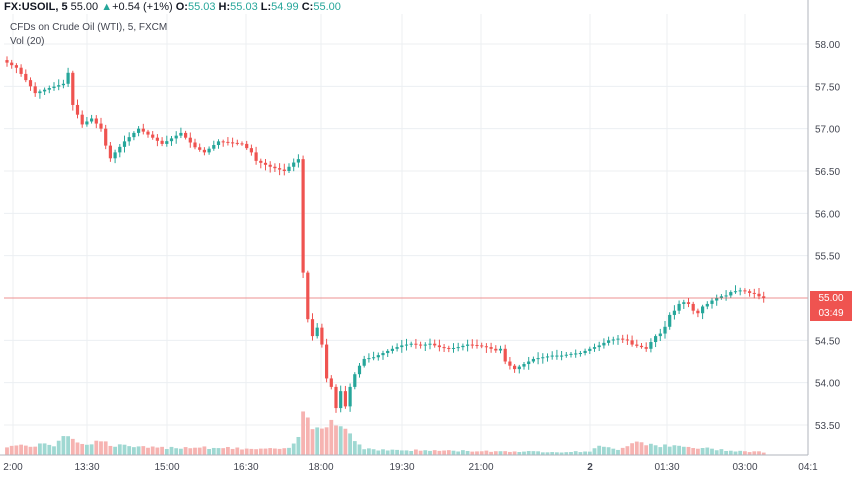 This screenshot has height=485, width=852. I want to click on x-tick-label: 03:00, so click(744, 467).